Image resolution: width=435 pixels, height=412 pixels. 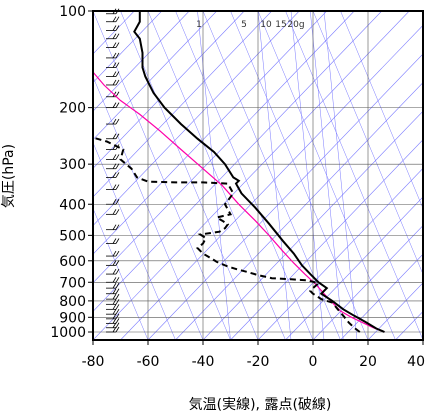 I want to click on y-axis-title: 気圧(hPa), so click(x=9, y=176).